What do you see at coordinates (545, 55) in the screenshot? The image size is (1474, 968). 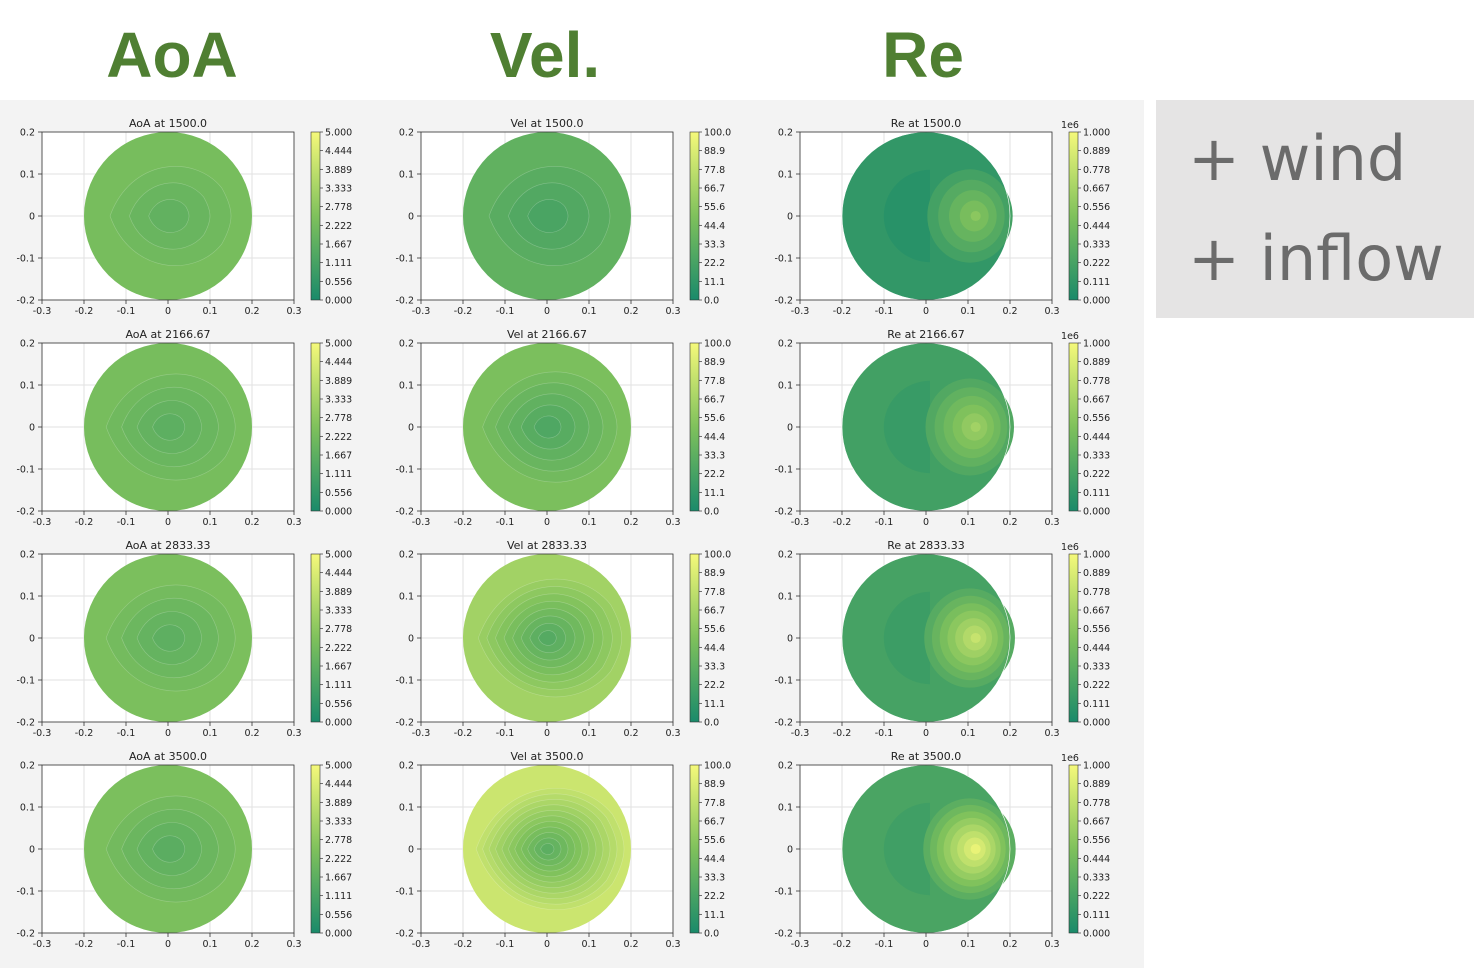 I see `column-header-vel: Vel.` at bounding box center [545, 55].